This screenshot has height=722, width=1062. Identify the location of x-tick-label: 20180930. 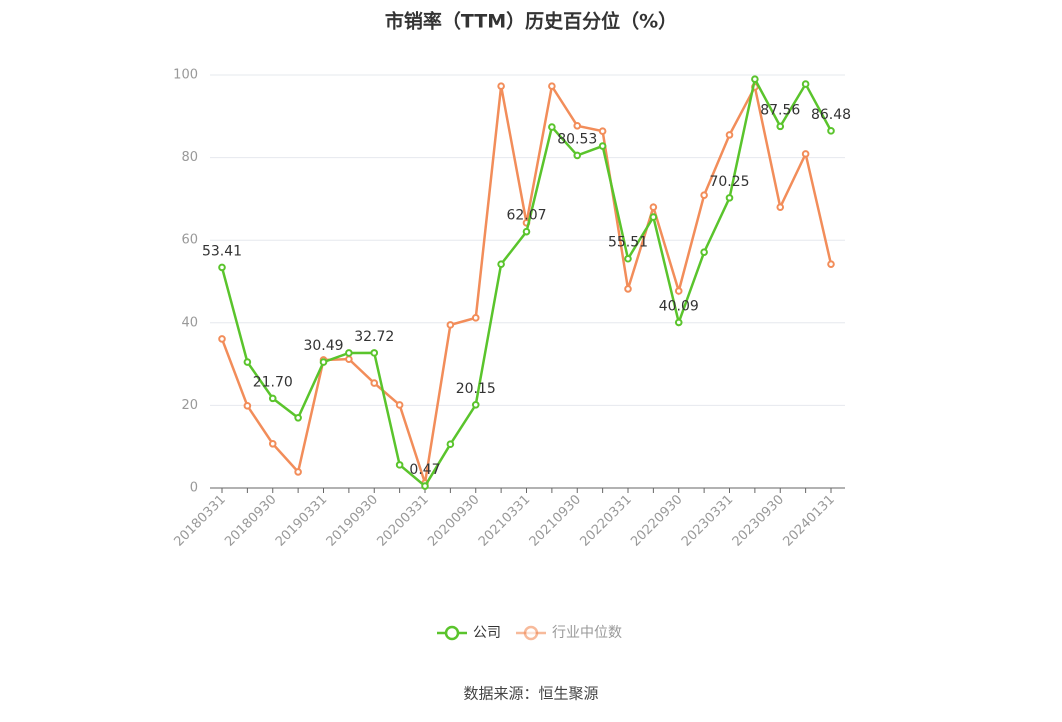
(250, 520).